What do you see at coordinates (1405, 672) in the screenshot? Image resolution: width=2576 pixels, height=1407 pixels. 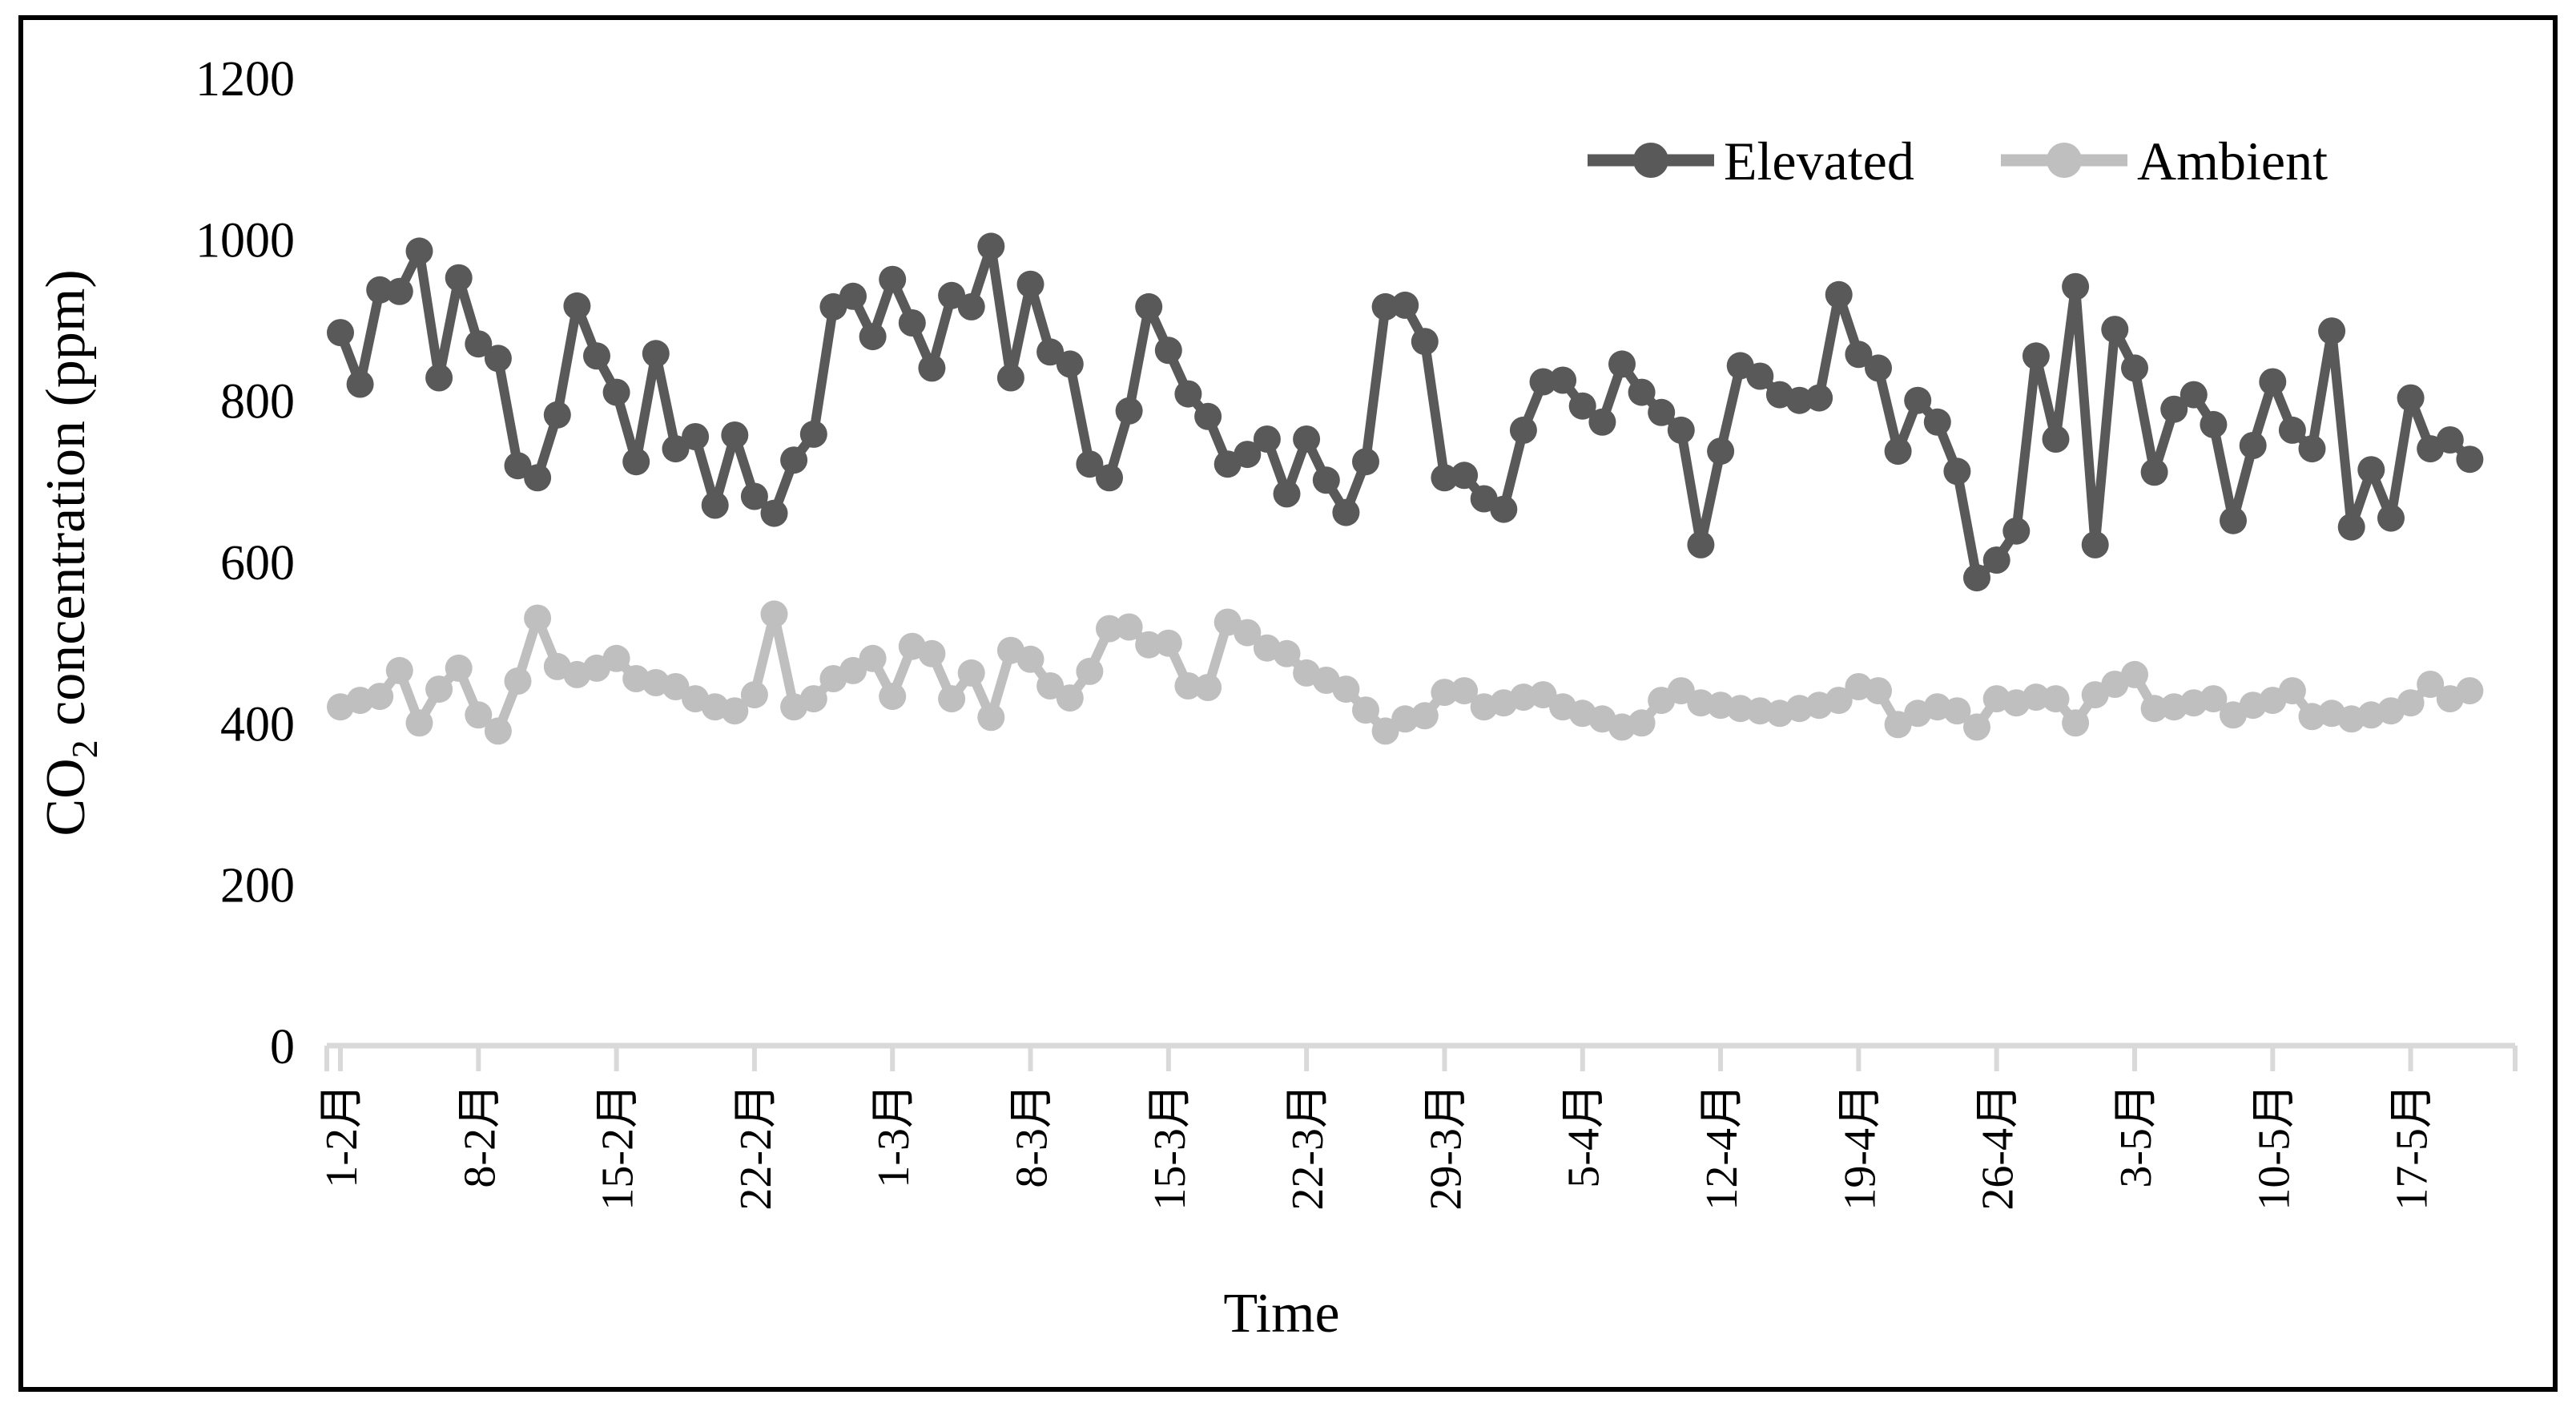 I see `ambient-series` at bounding box center [1405, 672].